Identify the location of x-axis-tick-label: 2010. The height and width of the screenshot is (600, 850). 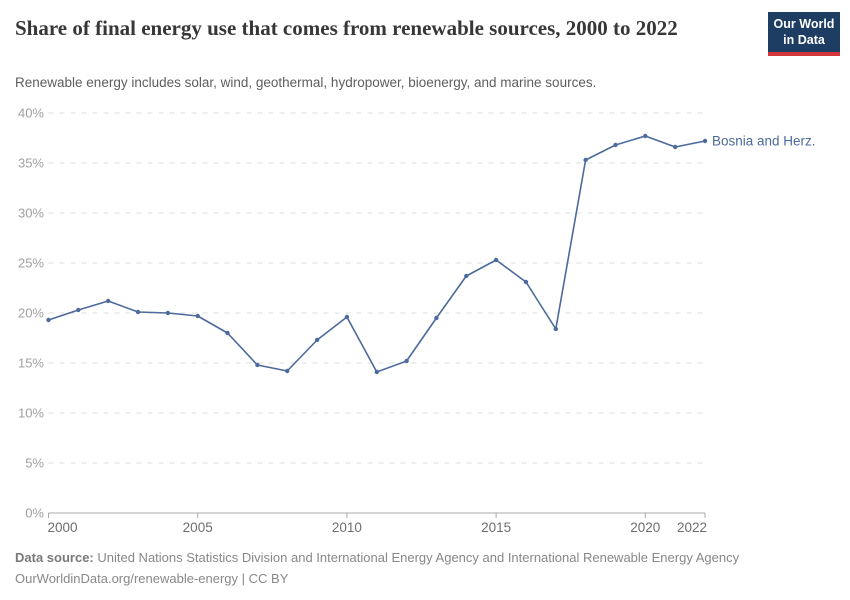
(347, 527).